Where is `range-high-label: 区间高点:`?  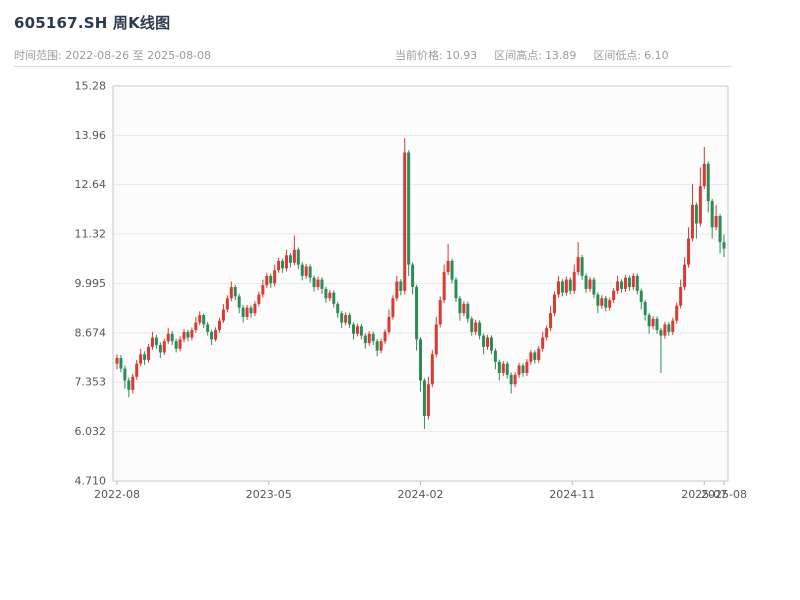
range-high-label: 区间高点: is located at coordinates (518, 55).